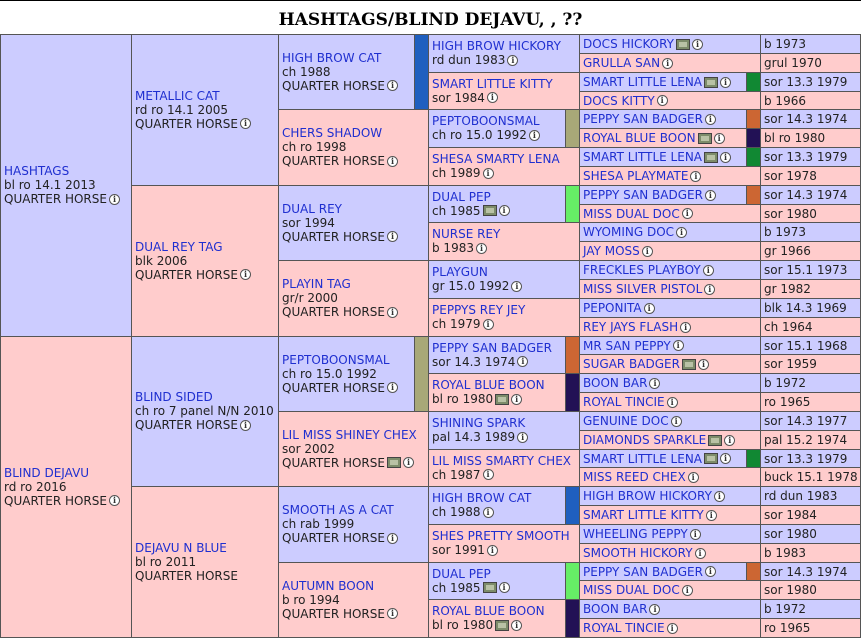  Describe the element at coordinates (643, 289) in the screenshot. I see `horse-name-link: MISS SILVER PISTOL` at that location.